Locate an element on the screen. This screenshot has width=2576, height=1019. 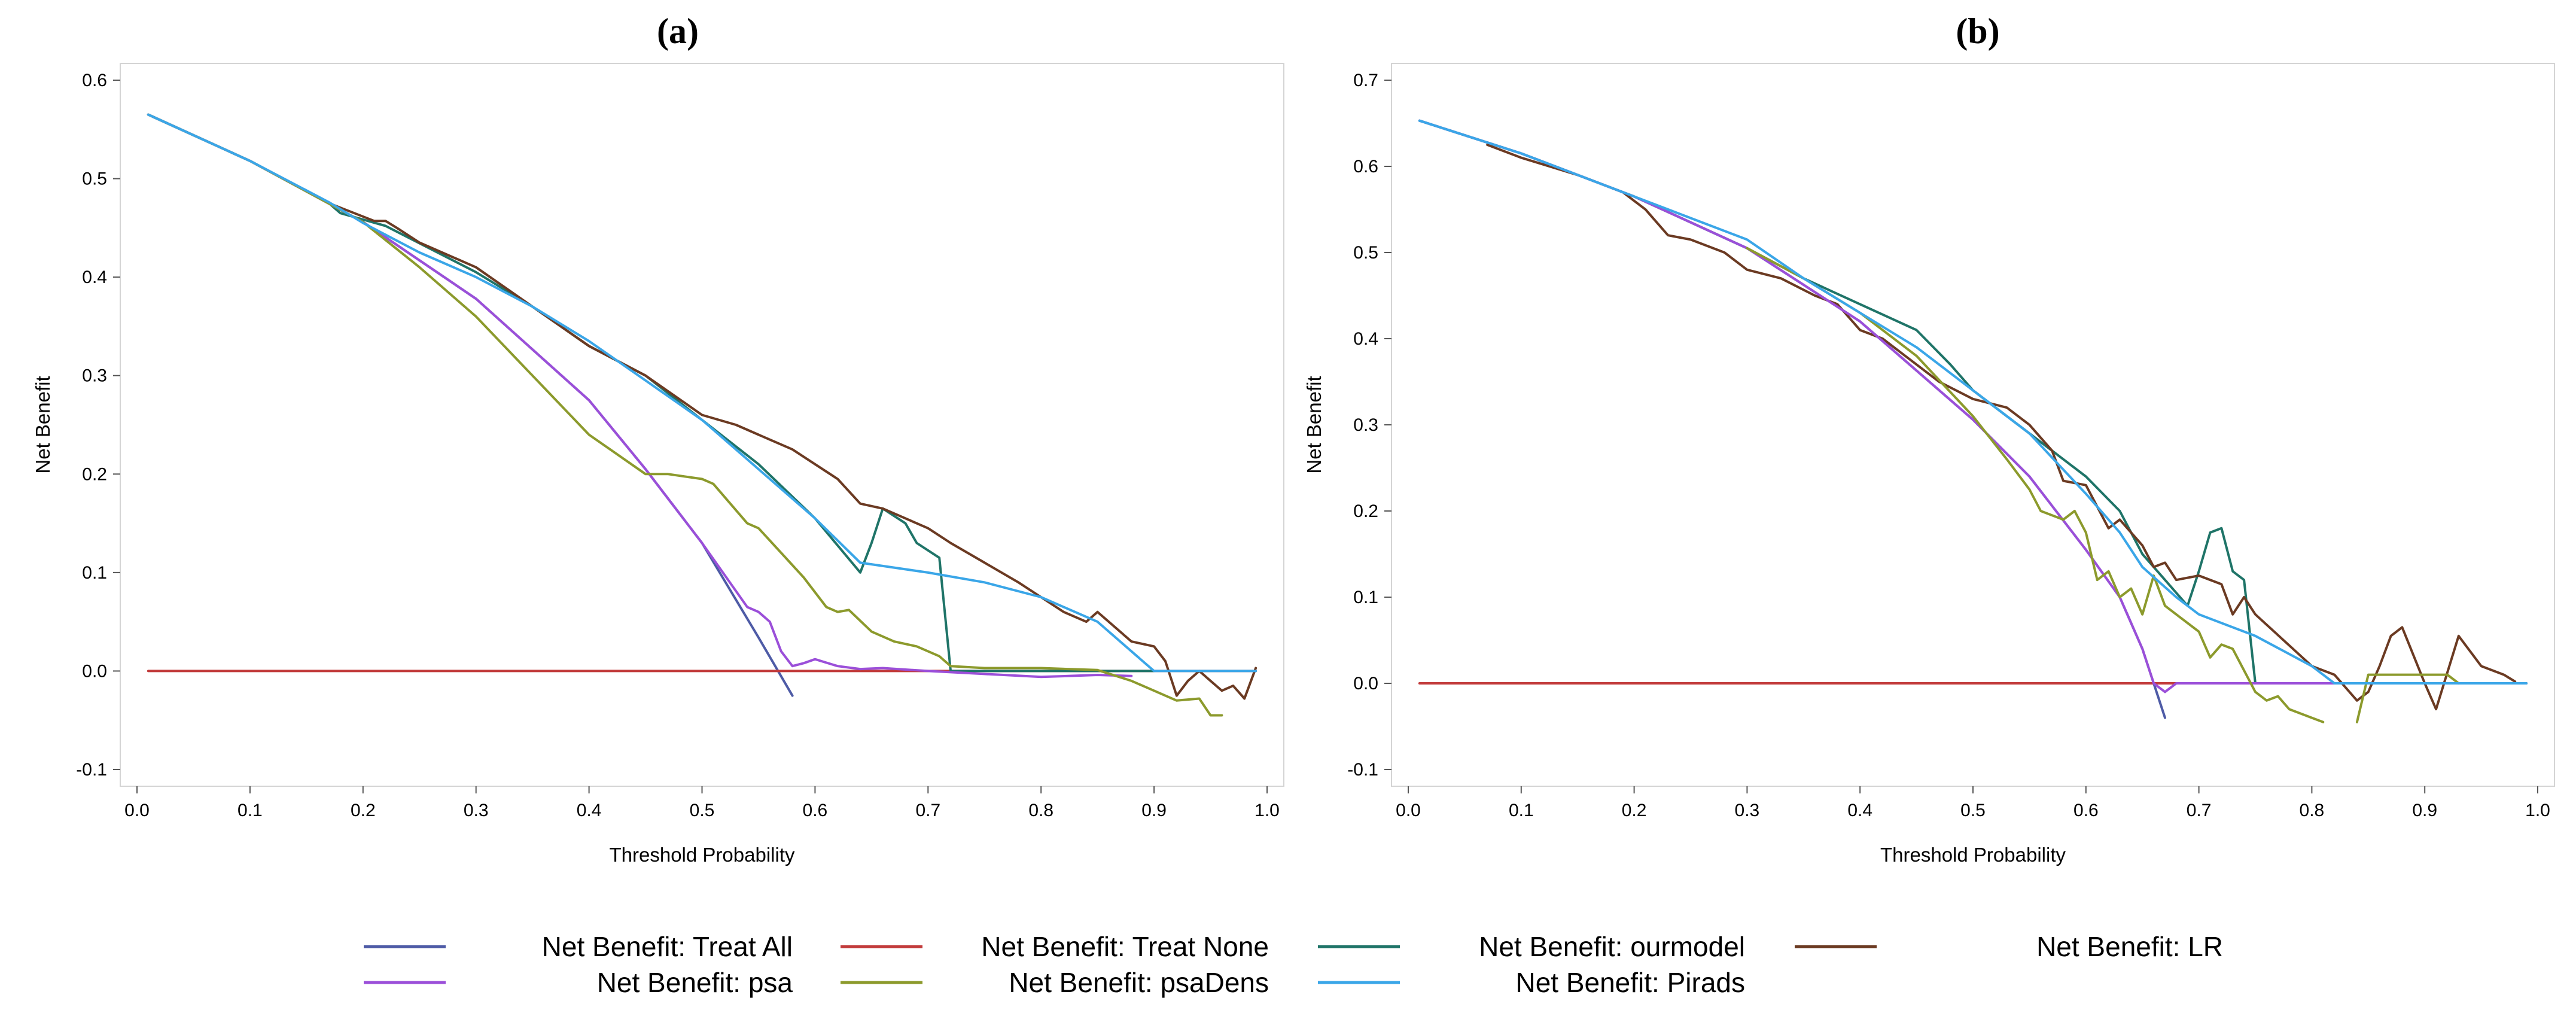
legend-label: Net Benefit: Pirads is located at coordinates (1630, 982).